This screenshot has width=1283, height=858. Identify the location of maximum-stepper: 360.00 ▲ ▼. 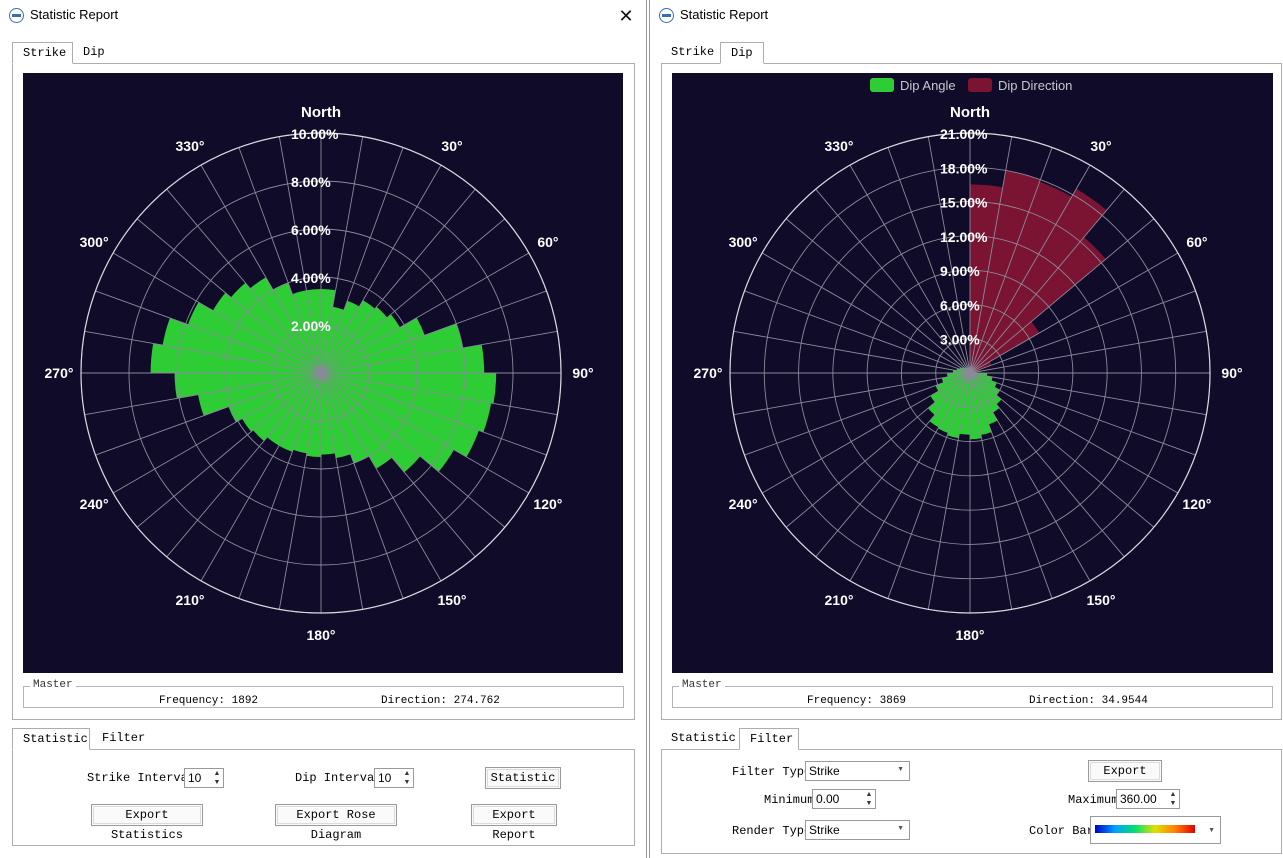
(1148, 799).